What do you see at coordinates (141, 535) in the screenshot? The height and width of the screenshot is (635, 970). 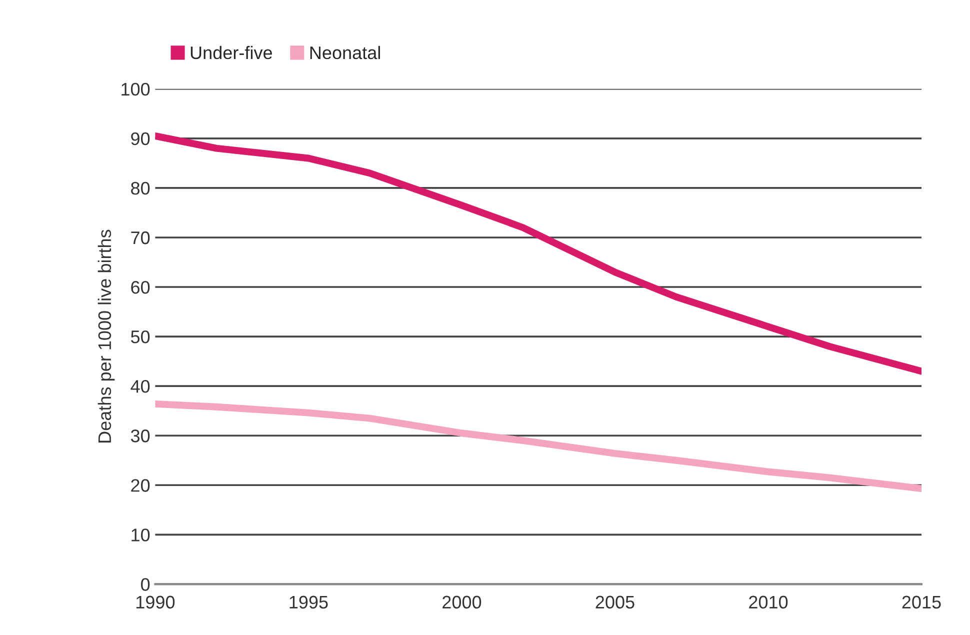 I see `y-tick-label: 10` at bounding box center [141, 535].